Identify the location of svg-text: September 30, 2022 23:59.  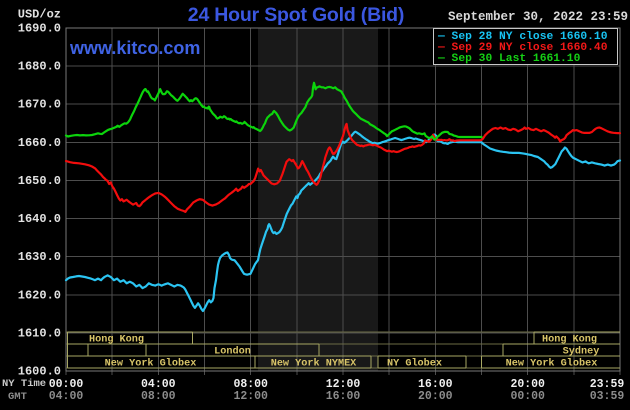
(538, 17).